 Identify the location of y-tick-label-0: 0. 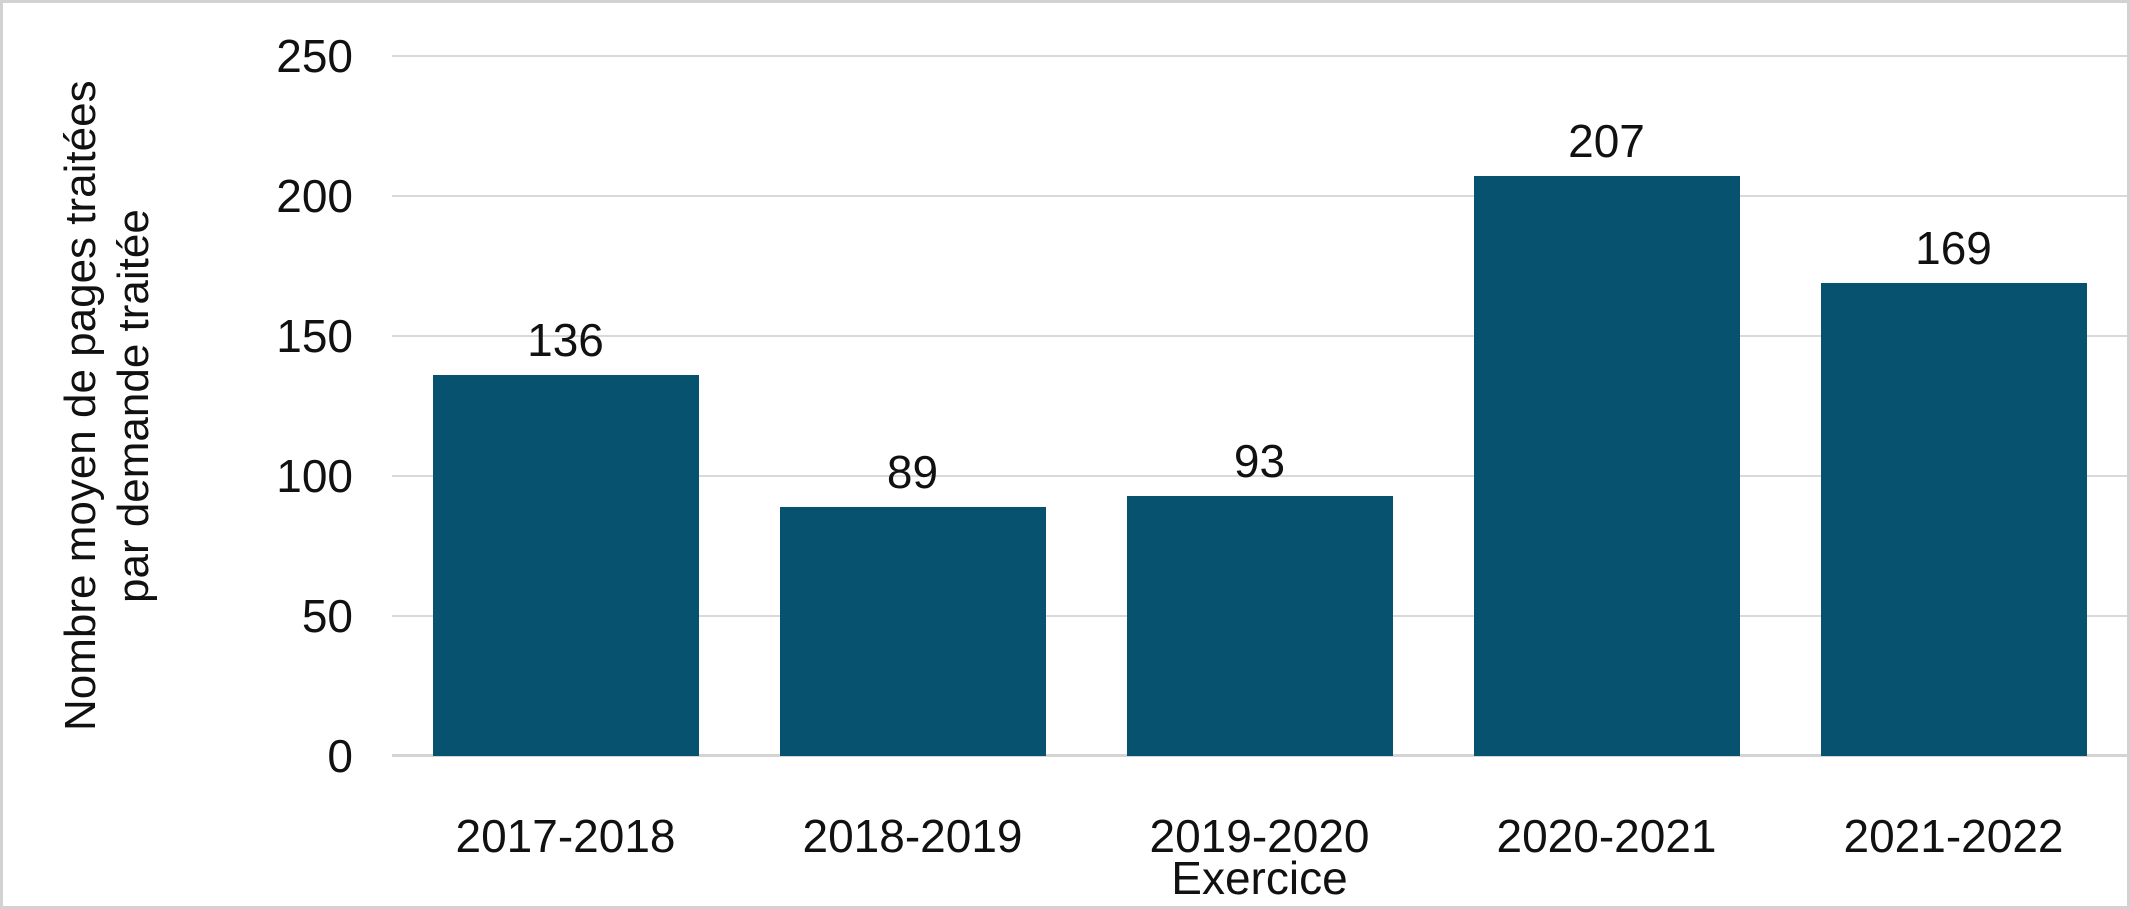
(340, 756).